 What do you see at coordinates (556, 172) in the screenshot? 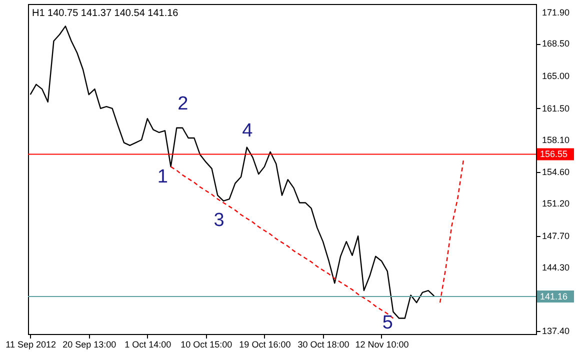
I see `y-tick-label: 154.60` at bounding box center [556, 172].